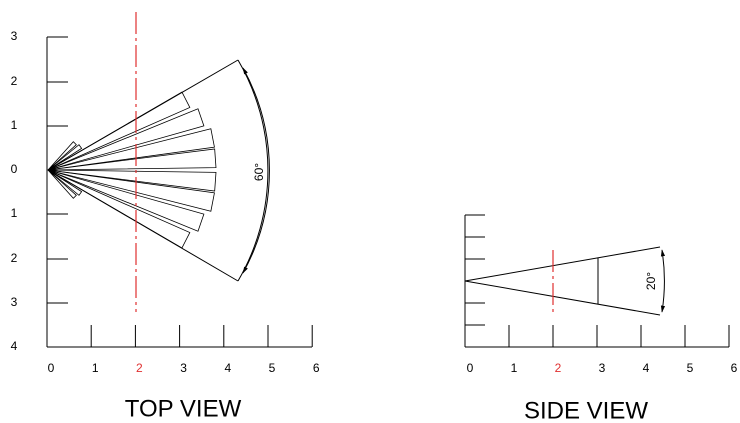 This screenshot has width=740, height=423. What do you see at coordinates (651, 281) in the screenshot?
I see `angle-label: 20°` at bounding box center [651, 281].